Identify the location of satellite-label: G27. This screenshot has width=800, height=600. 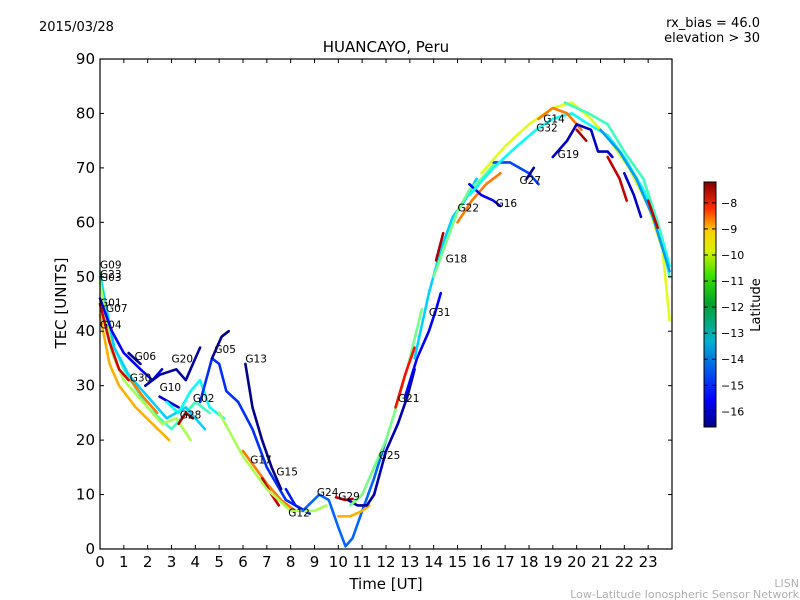
(531, 181).